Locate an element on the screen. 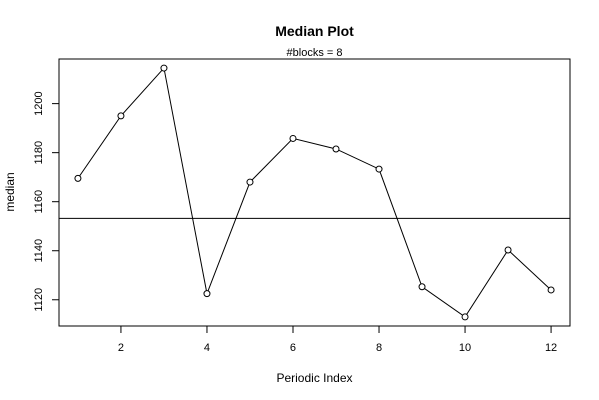 The width and height of the screenshot is (599, 400). x-tick-label-4: 4 is located at coordinates (207, 348).